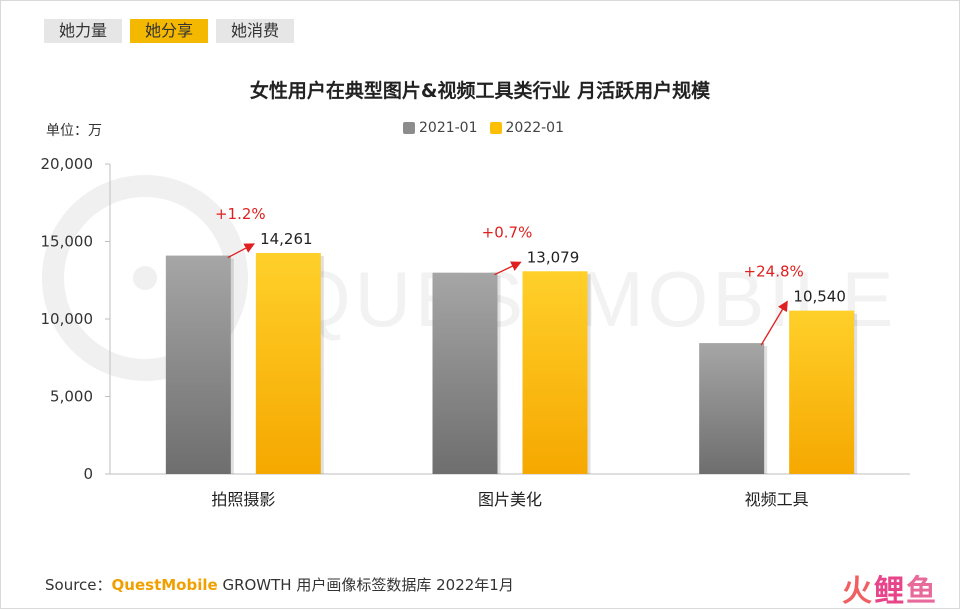 This screenshot has height=610, width=960. I want to click on growth-label: +0.7%, so click(507, 232).